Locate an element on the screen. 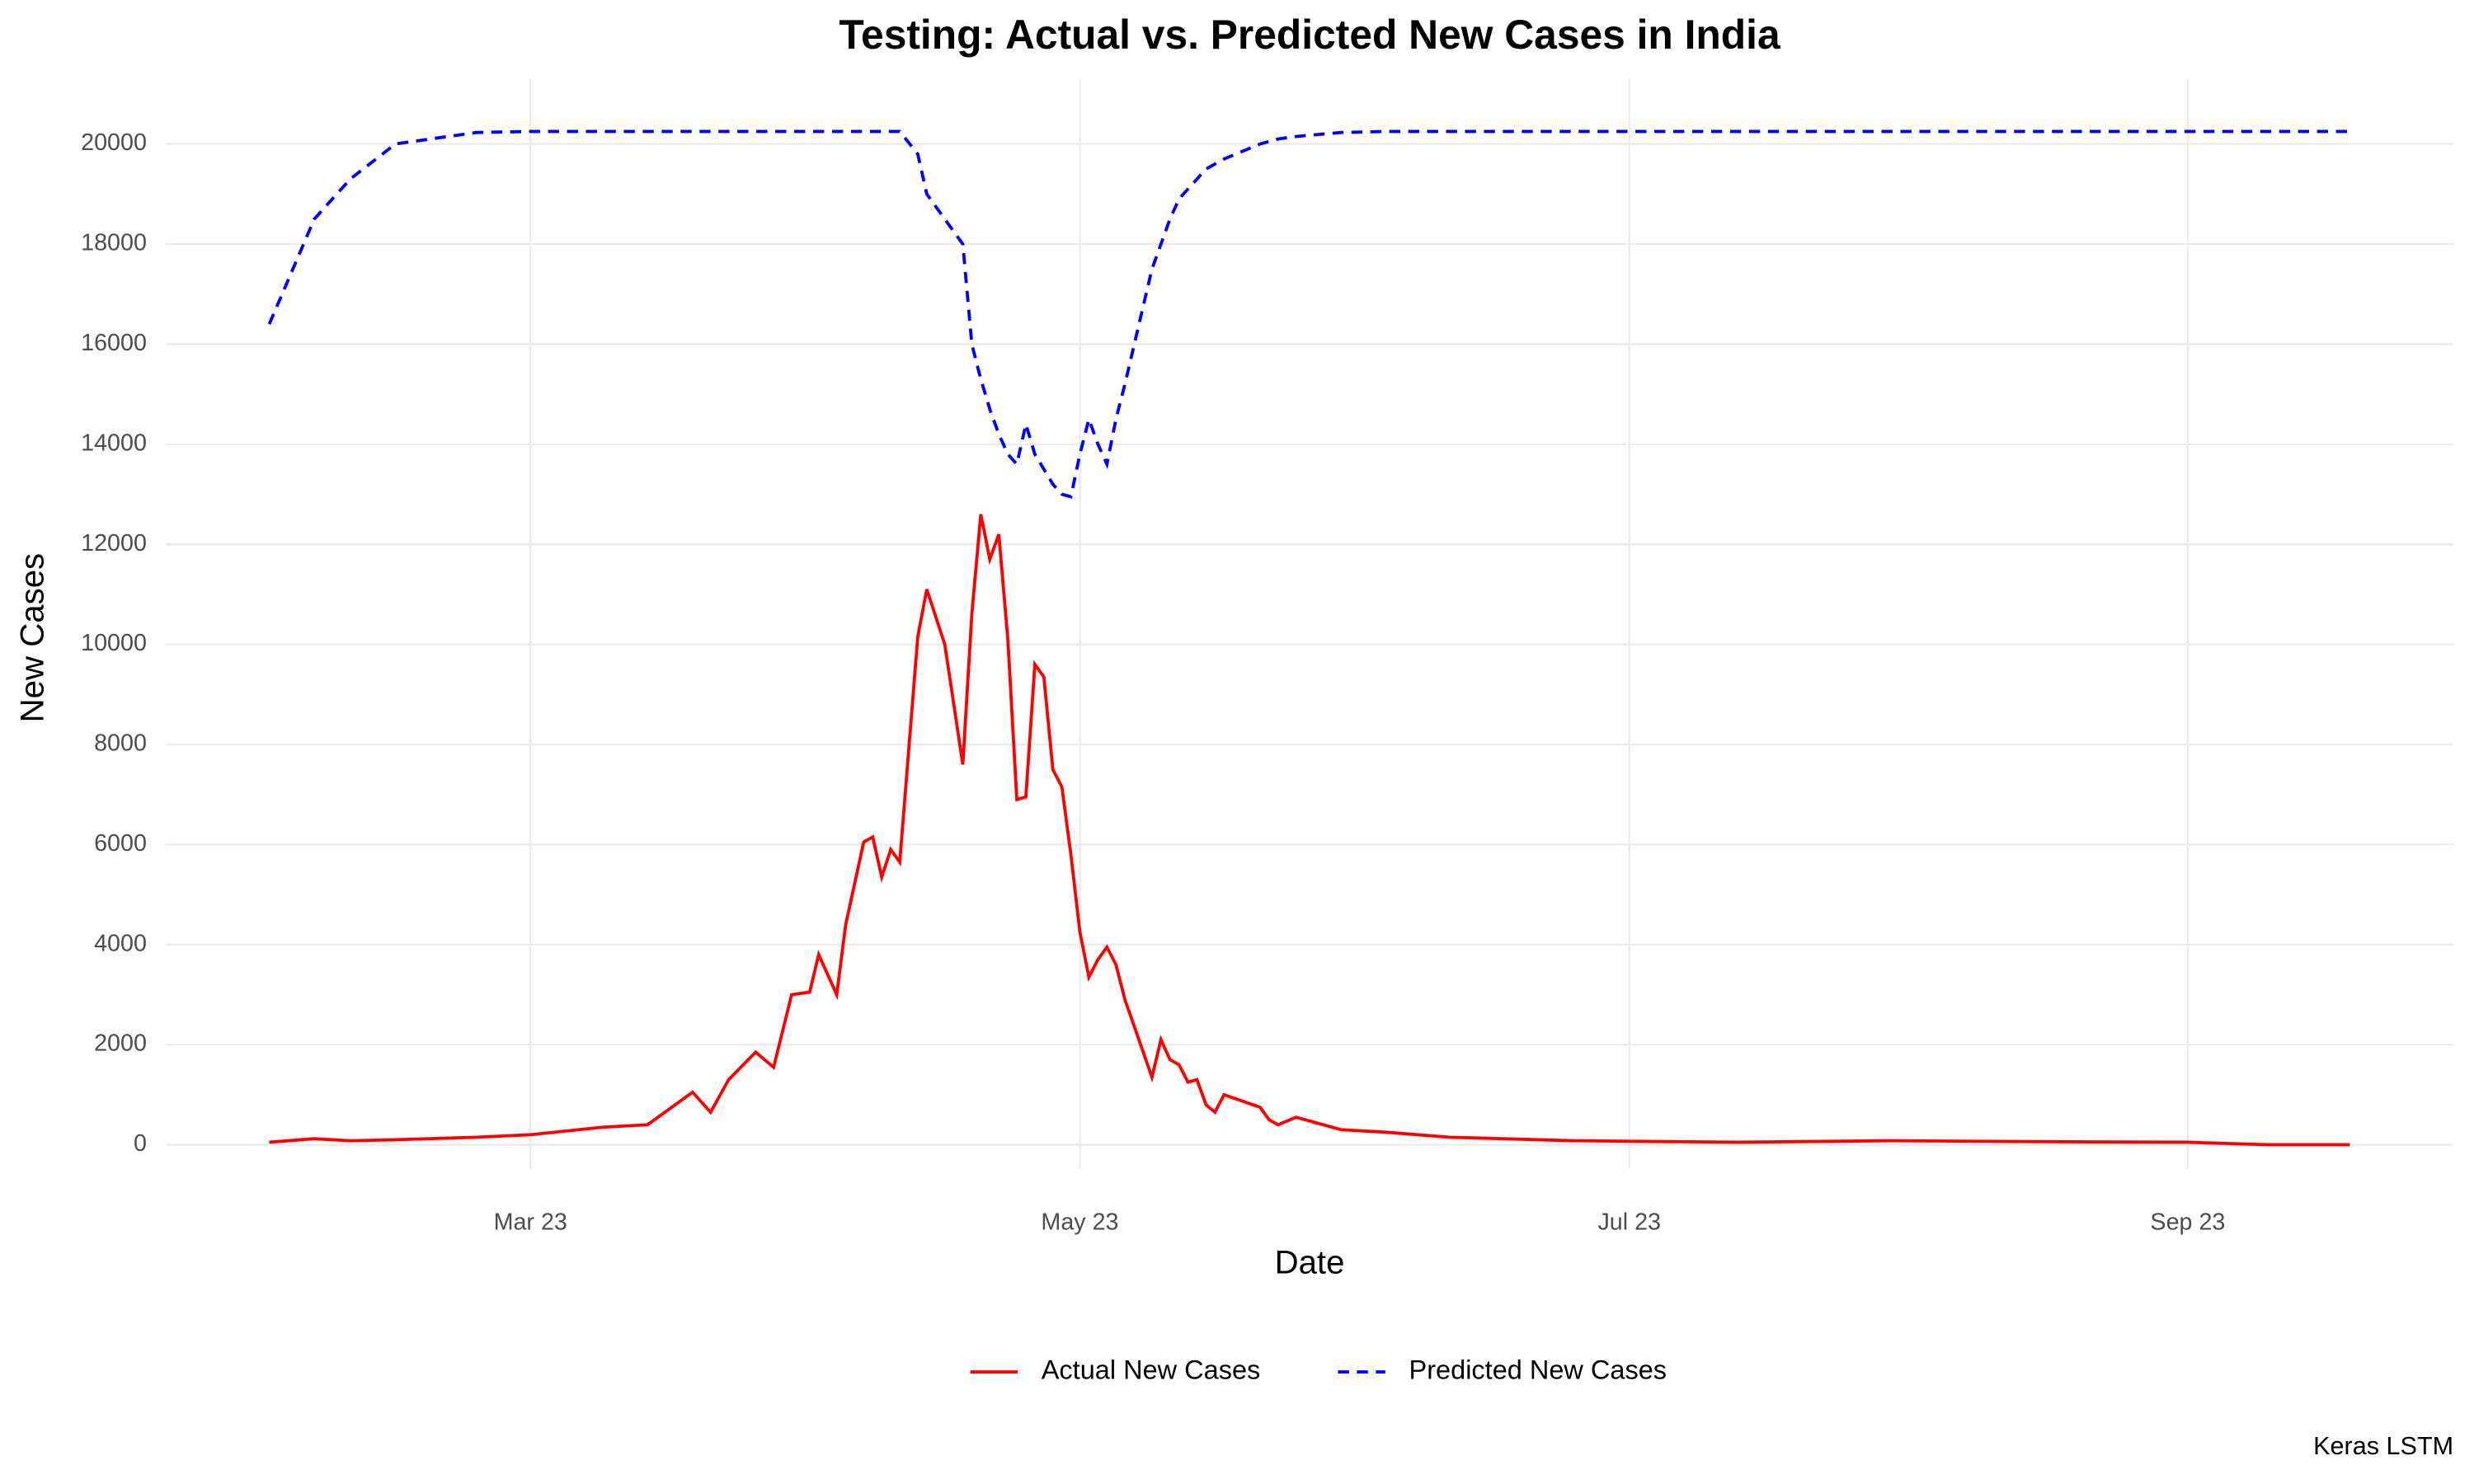 Image resolution: width=2474 pixels, height=1484 pixels. caption: Keras LSTM is located at coordinates (2383, 1446).